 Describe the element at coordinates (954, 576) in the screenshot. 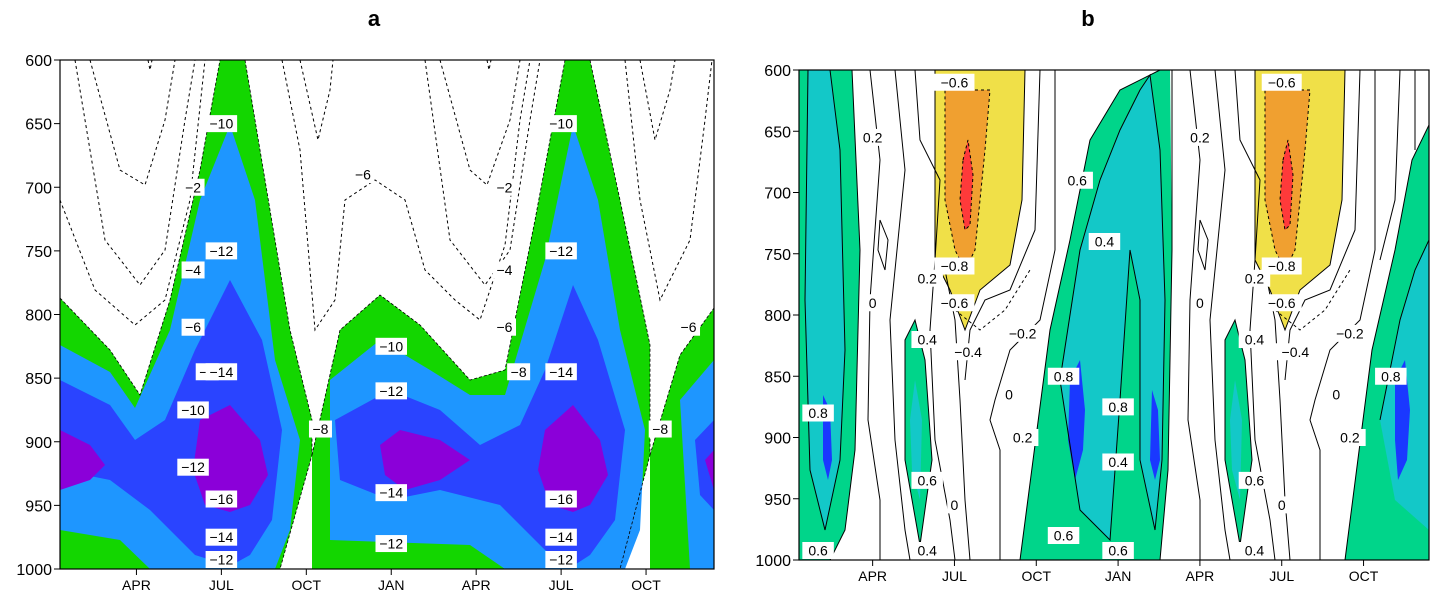

I see `x-tick-label: JUL` at that location.